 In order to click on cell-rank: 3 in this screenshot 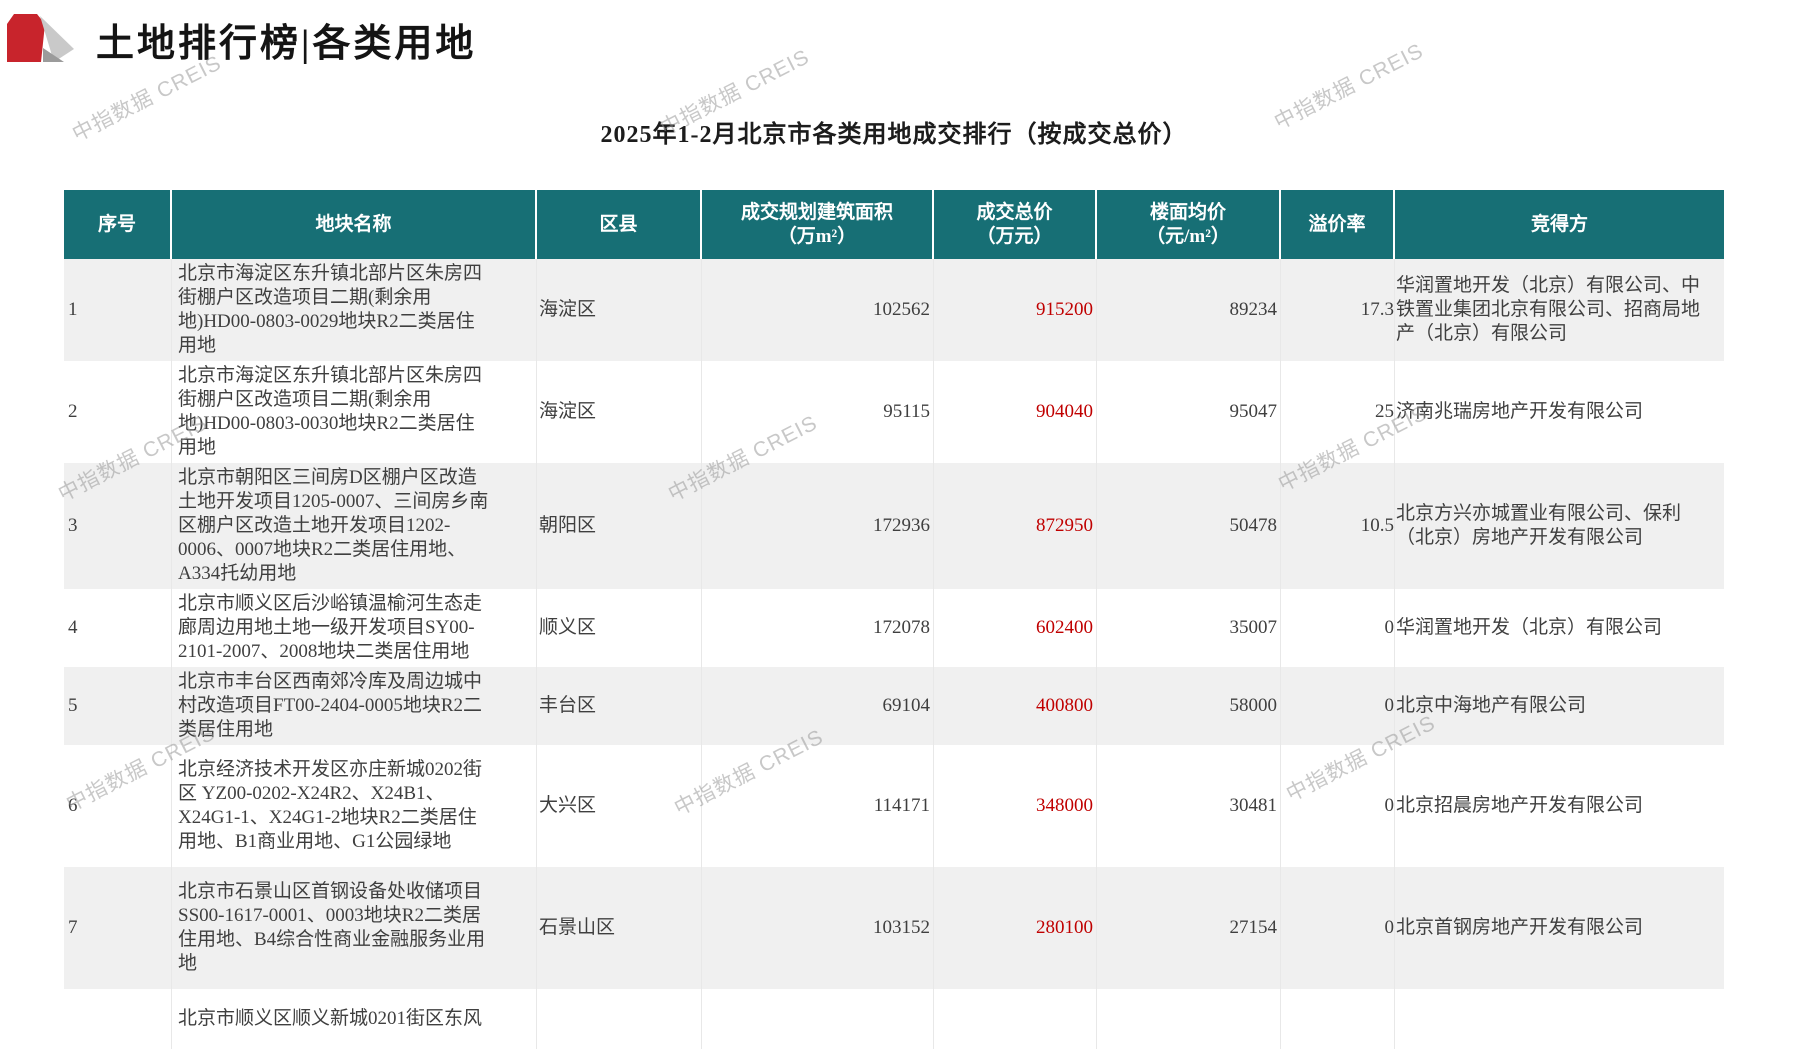, I will do `click(118, 526)`.